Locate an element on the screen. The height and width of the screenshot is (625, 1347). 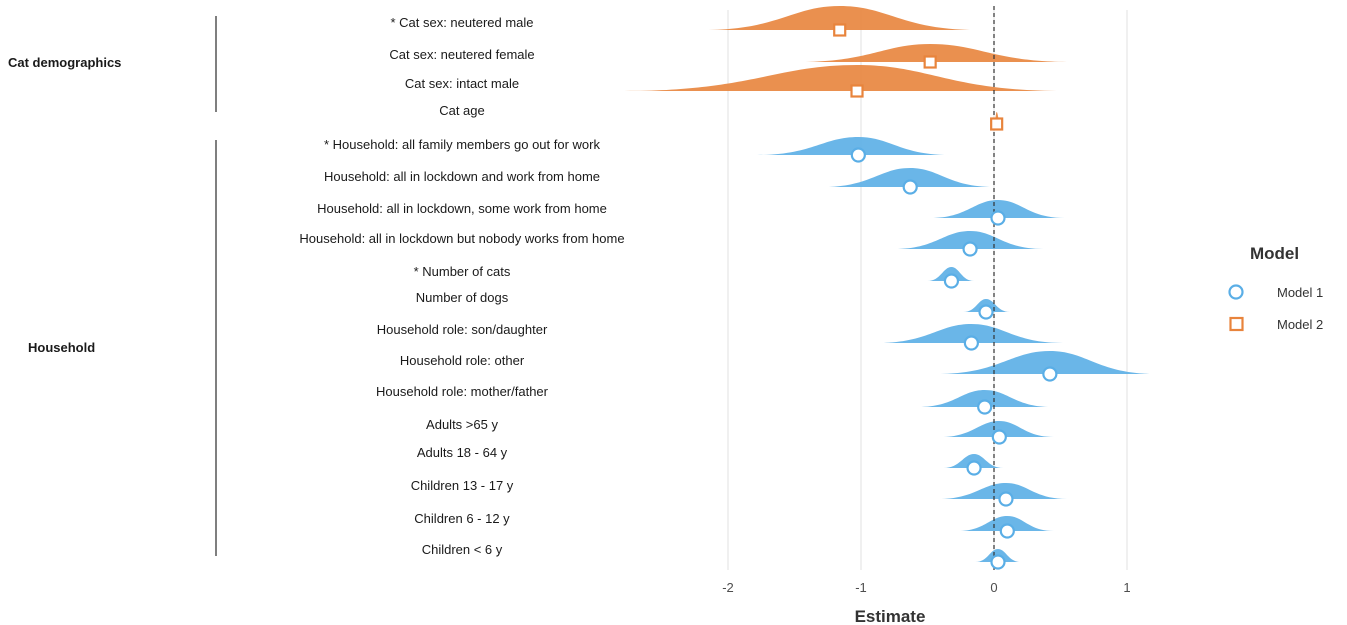
legend-square-marker is located at coordinates (1236, 324).